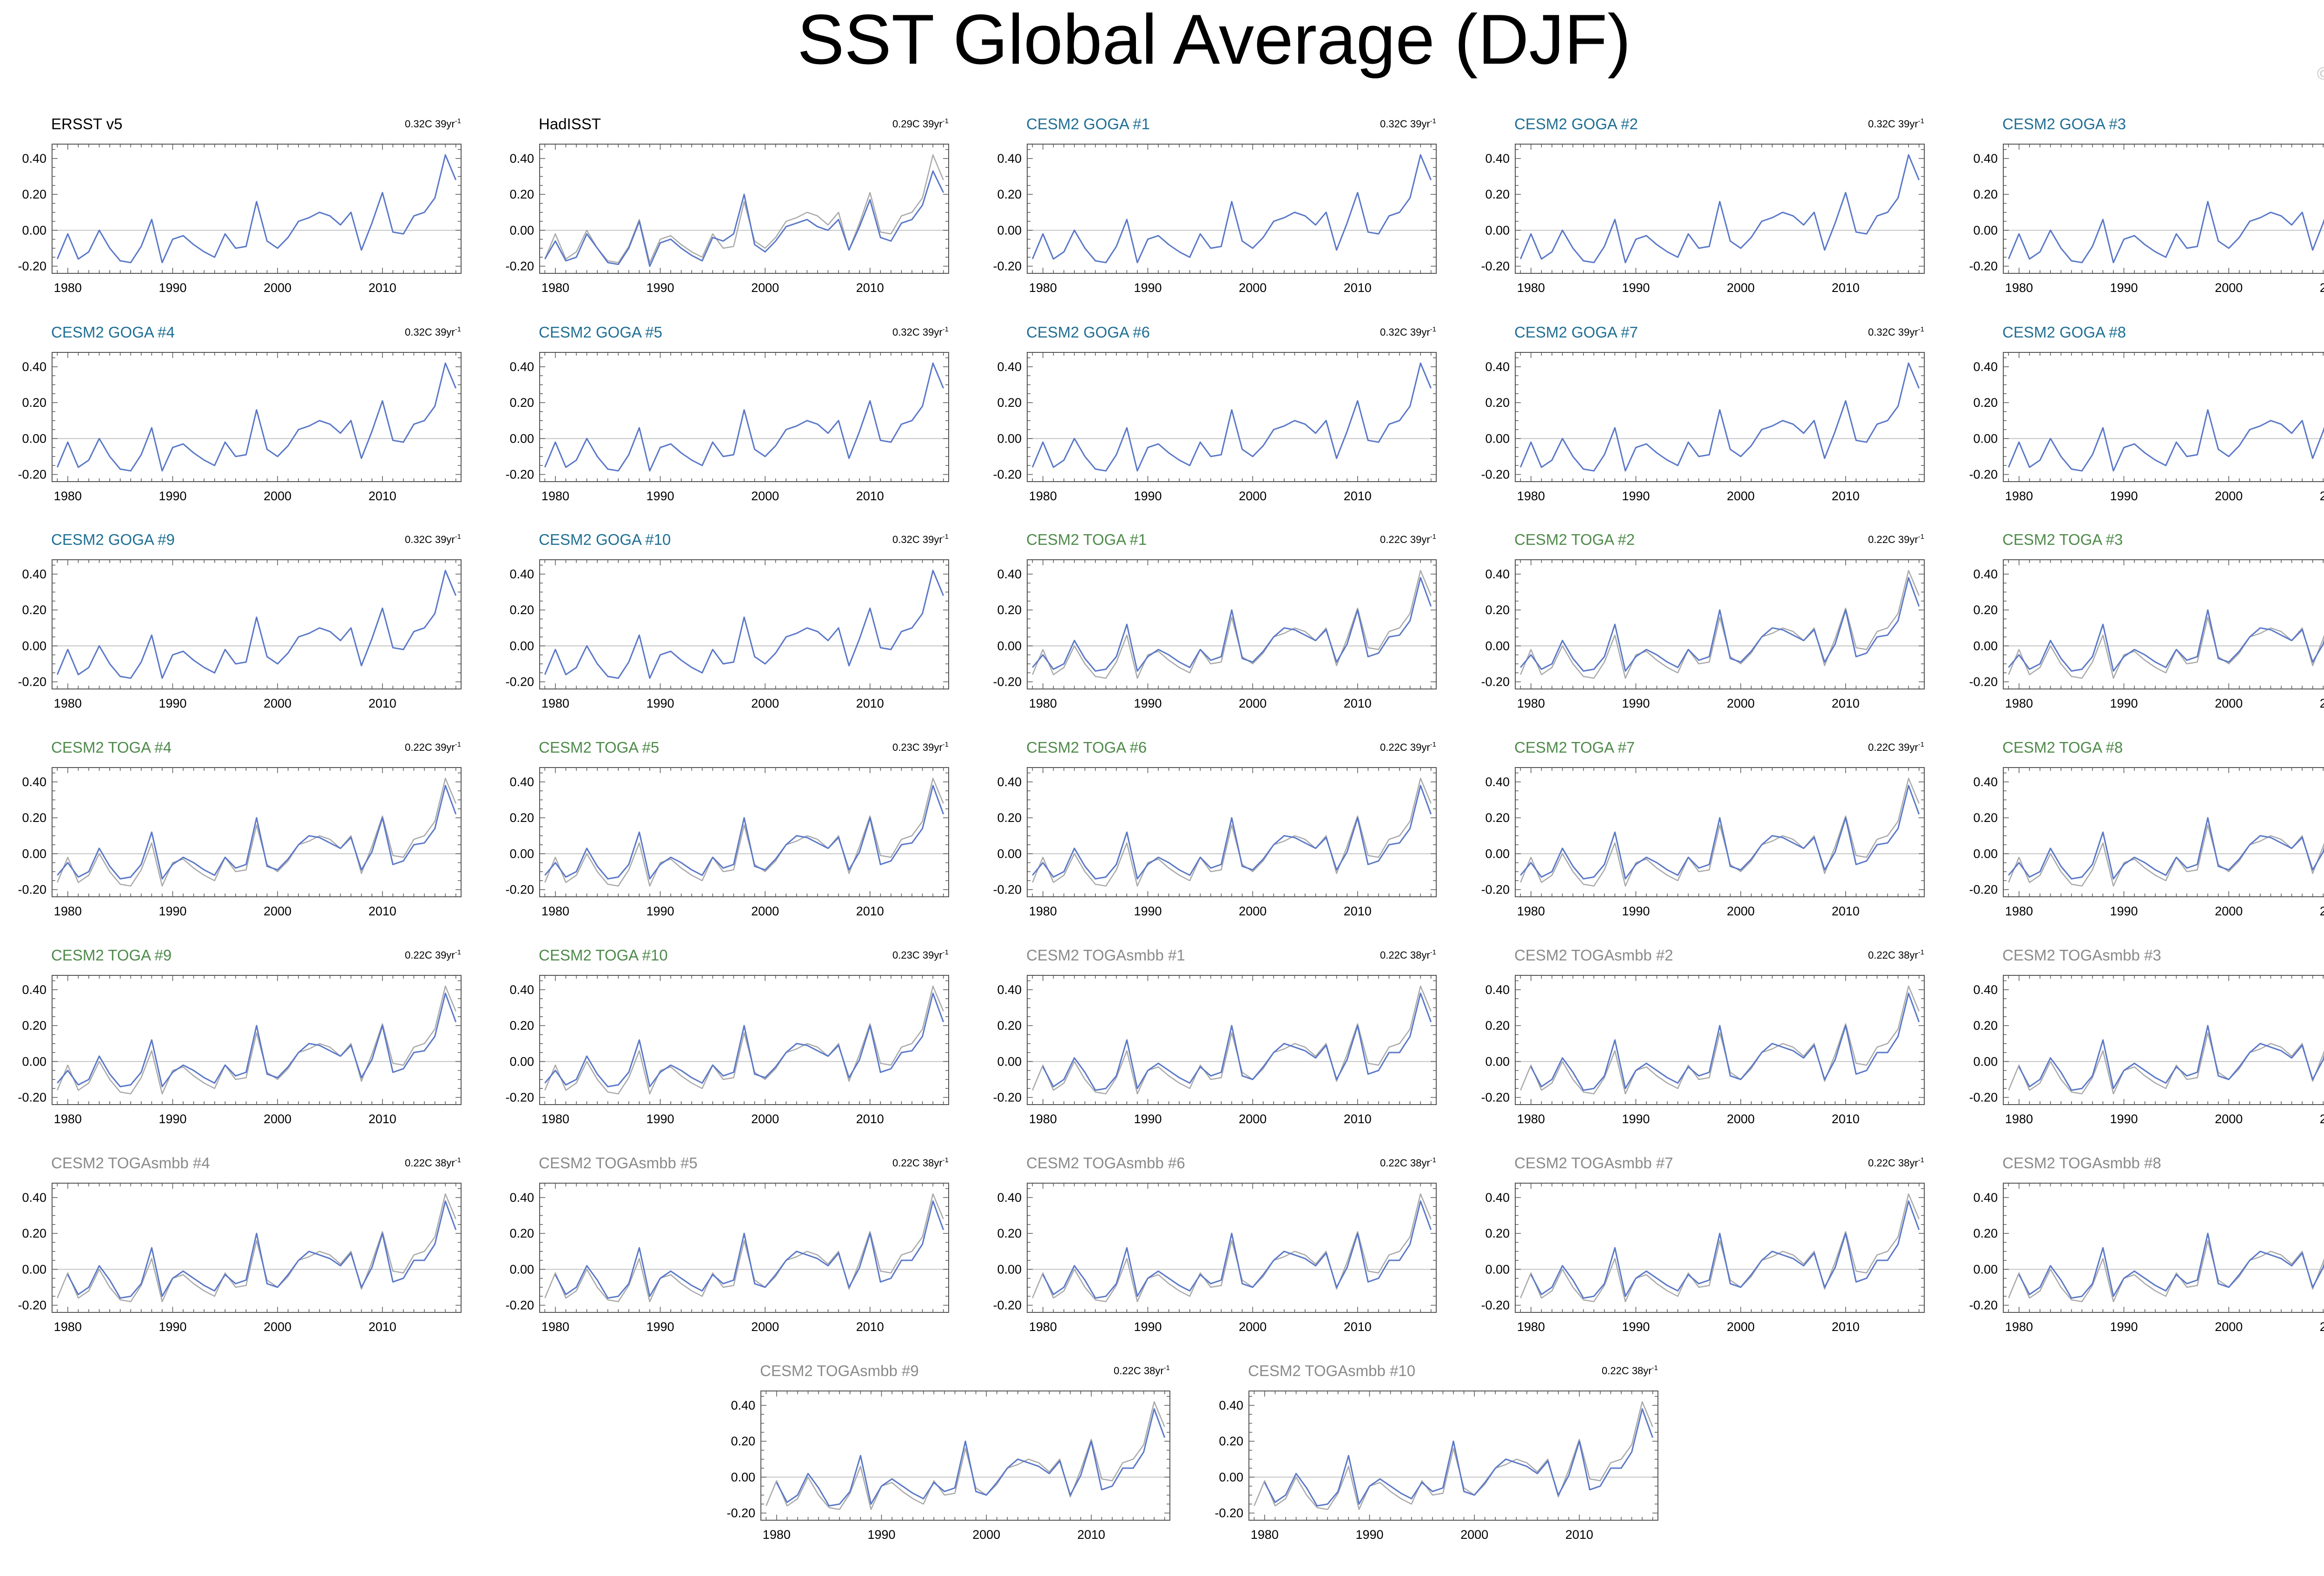 This screenshot has width=2324, height=1576. Describe the element at coordinates (1576, 124) in the screenshot. I see `panel-title: CESM2 GOGA #2` at that location.